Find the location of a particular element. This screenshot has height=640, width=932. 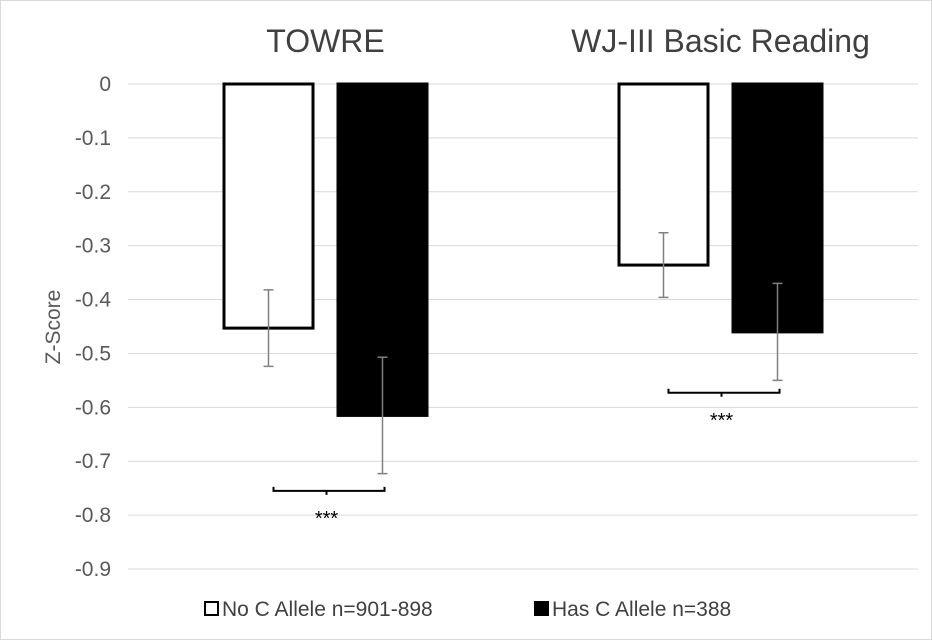

y-tick-label: -0.5 is located at coordinates (93, 353).